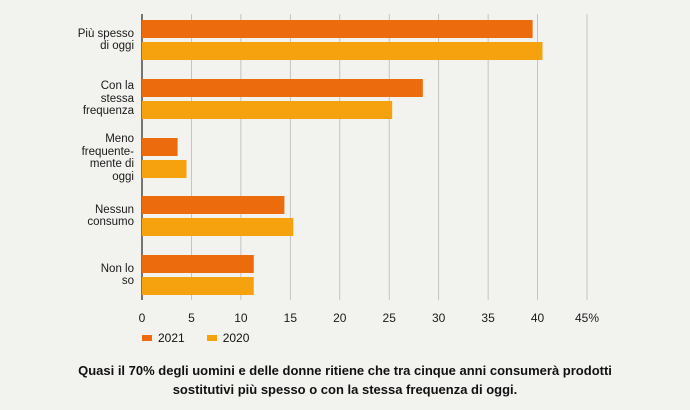 The height and width of the screenshot is (410, 690). I want to click on x-tick-label: 0, so click(142, 318).